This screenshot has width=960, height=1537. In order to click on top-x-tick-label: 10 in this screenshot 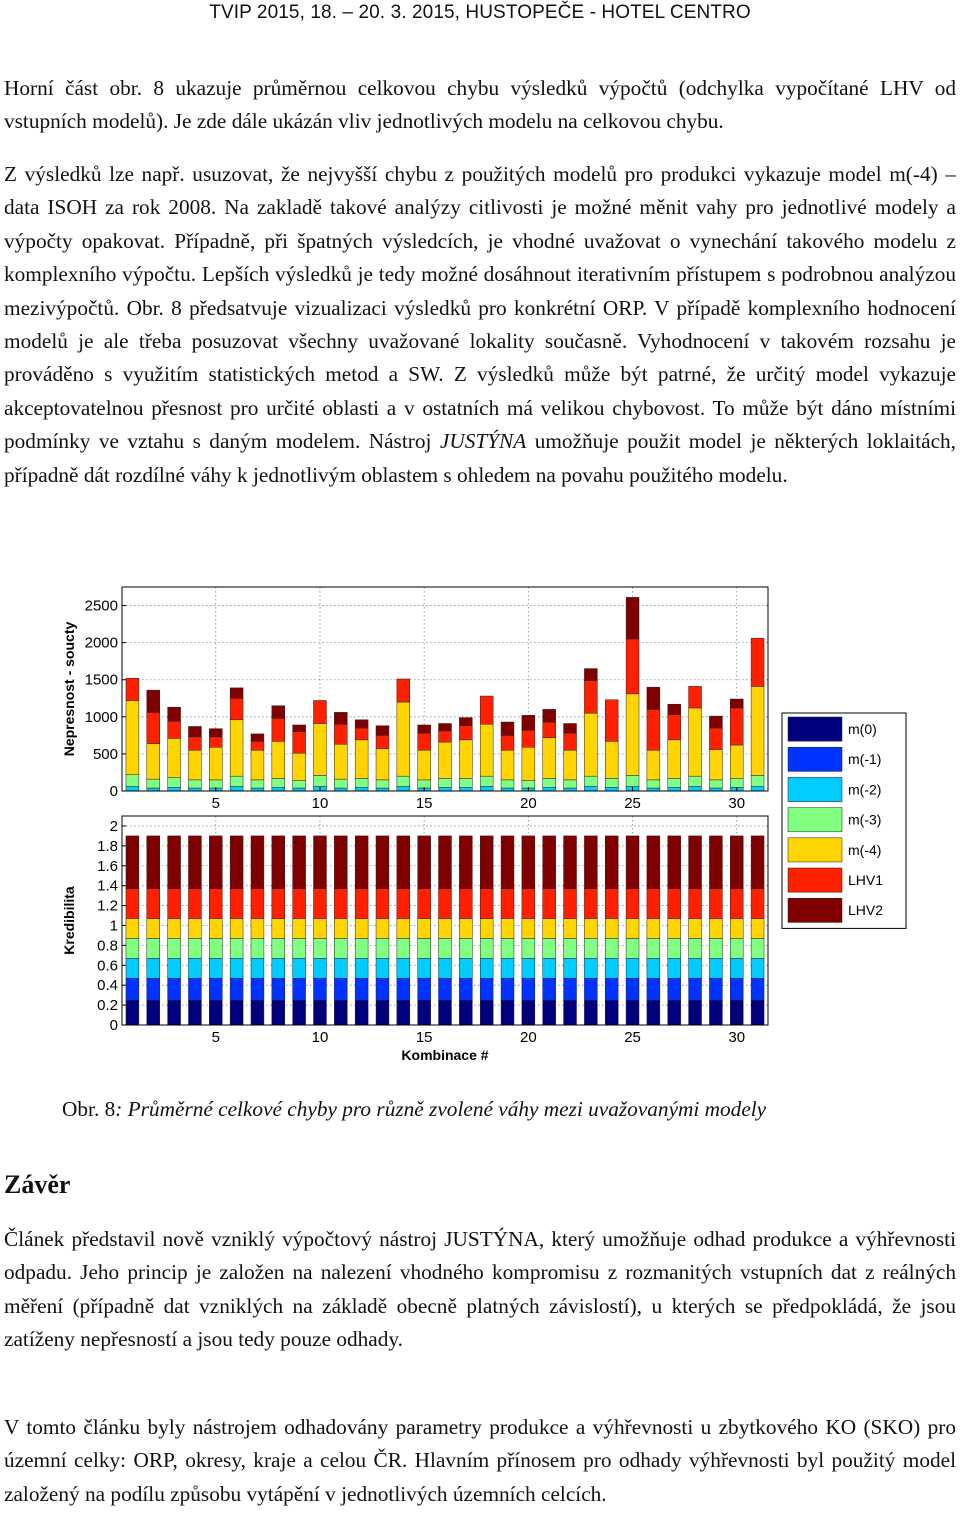, I will do `click(320, 803)`.